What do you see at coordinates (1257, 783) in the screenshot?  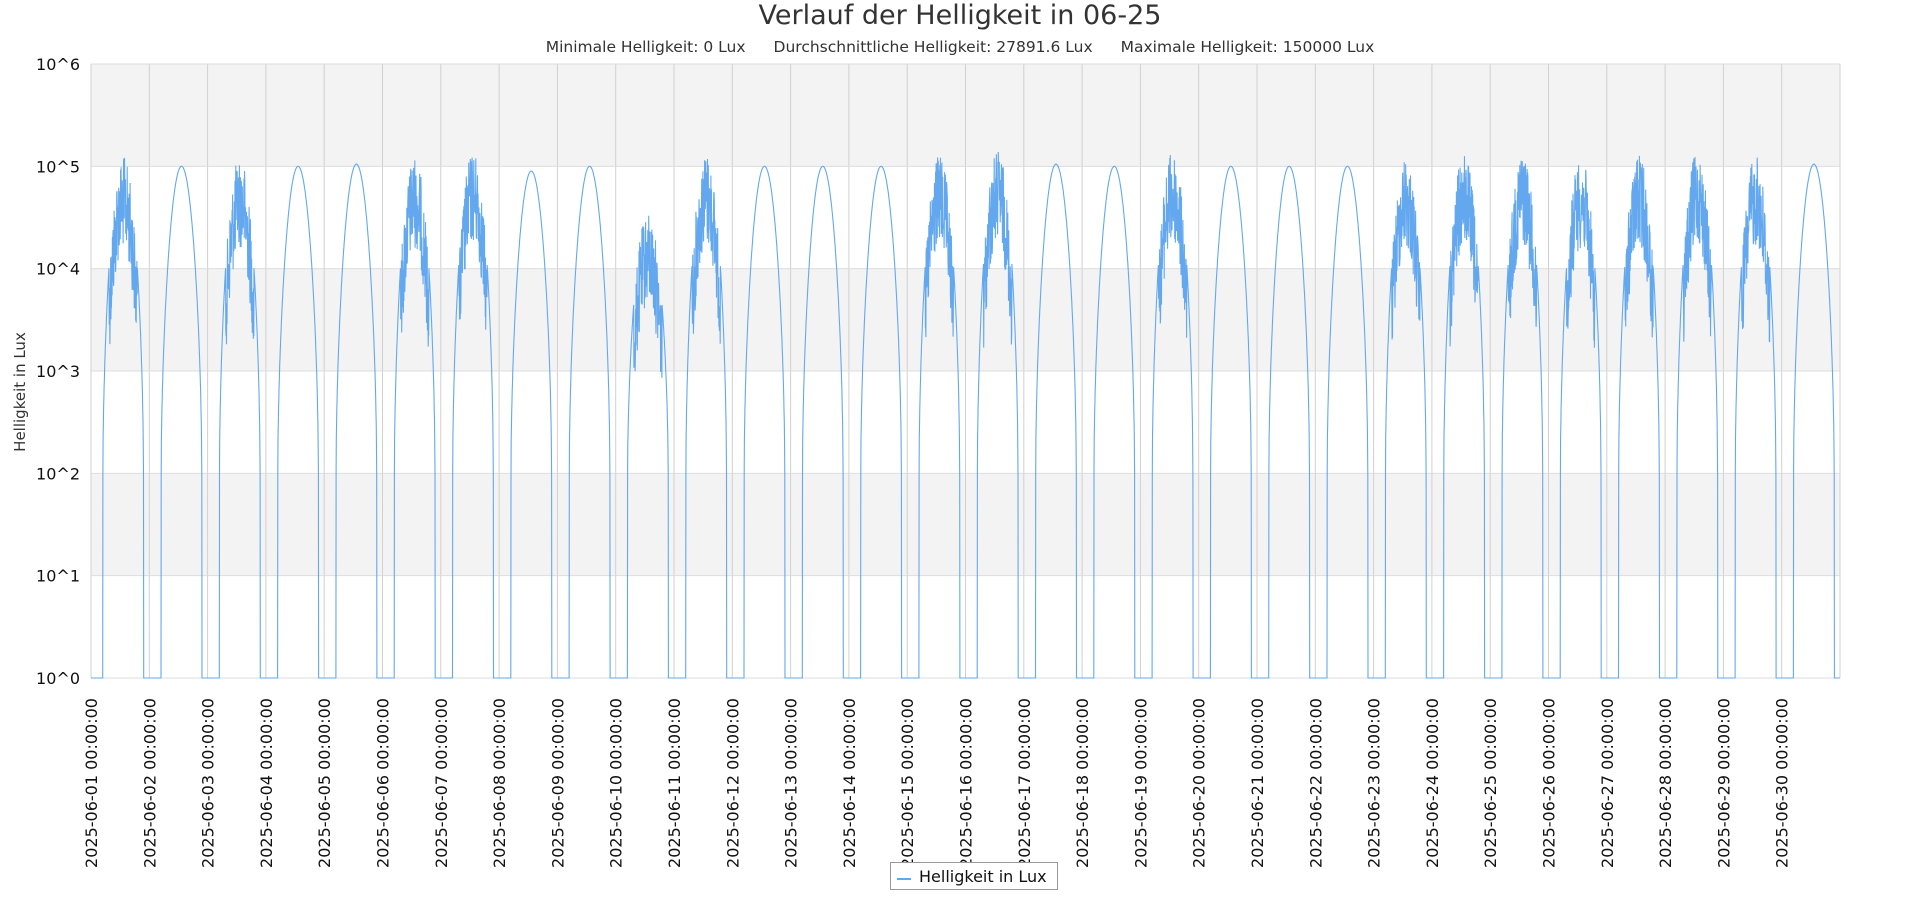 I see `x-tick-label: 2025-06-21 00:00:00` at bounding box center [1257, 783].